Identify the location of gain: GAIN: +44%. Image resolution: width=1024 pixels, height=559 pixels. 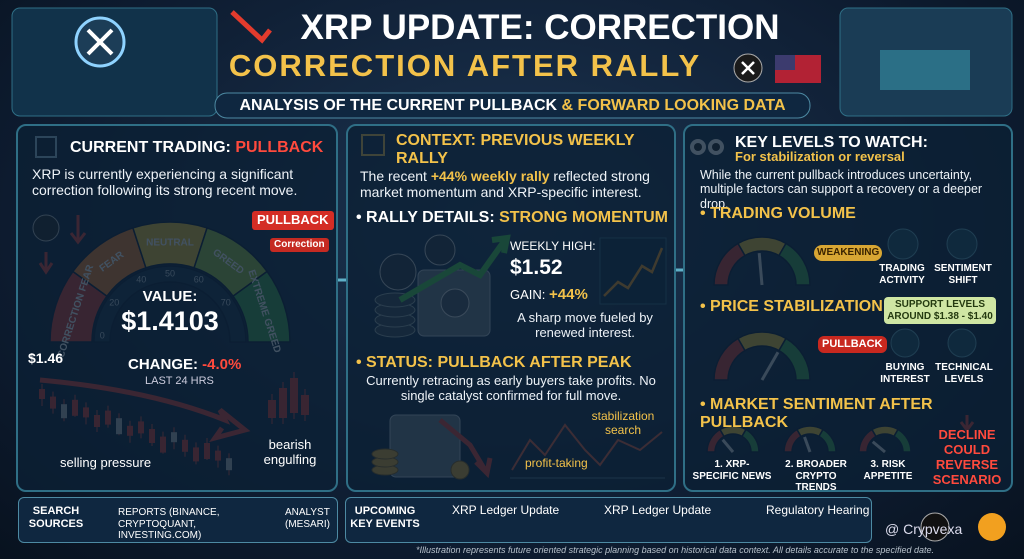
(549, 294).